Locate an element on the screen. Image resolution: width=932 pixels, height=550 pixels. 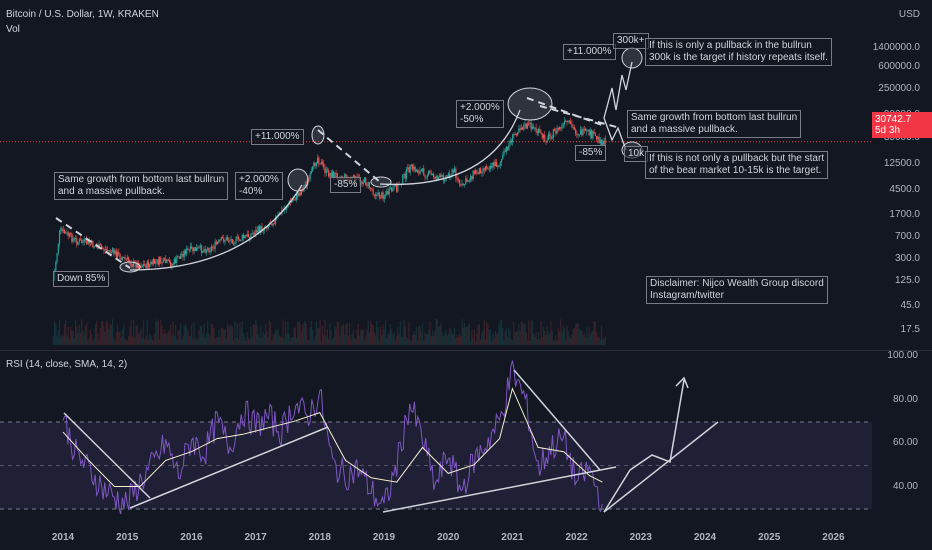
ellipse-2015-bottom is located at coordinates (130, 267).